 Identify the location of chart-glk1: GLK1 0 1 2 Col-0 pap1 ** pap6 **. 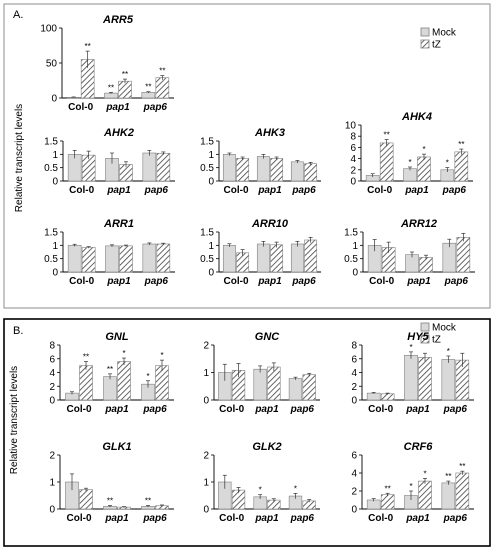
(111, 482).